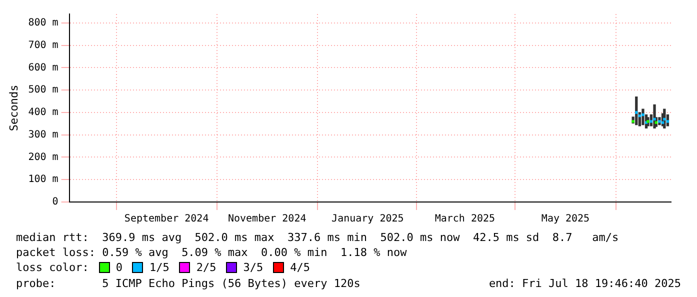 The width and height of the screenshot is (697, 297). I want to click on x-tick-label: November 2024, so click(267, 219).